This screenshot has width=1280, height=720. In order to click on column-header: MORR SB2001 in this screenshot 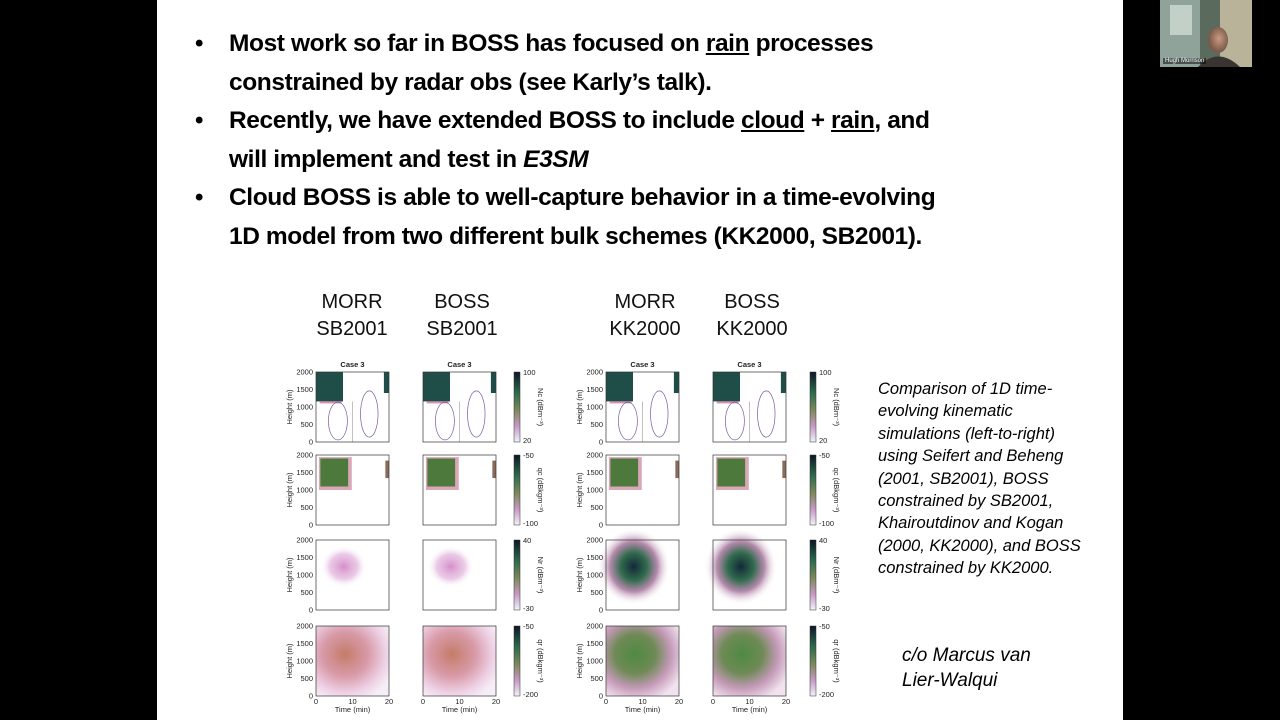, I will do `click(352, 316)`.